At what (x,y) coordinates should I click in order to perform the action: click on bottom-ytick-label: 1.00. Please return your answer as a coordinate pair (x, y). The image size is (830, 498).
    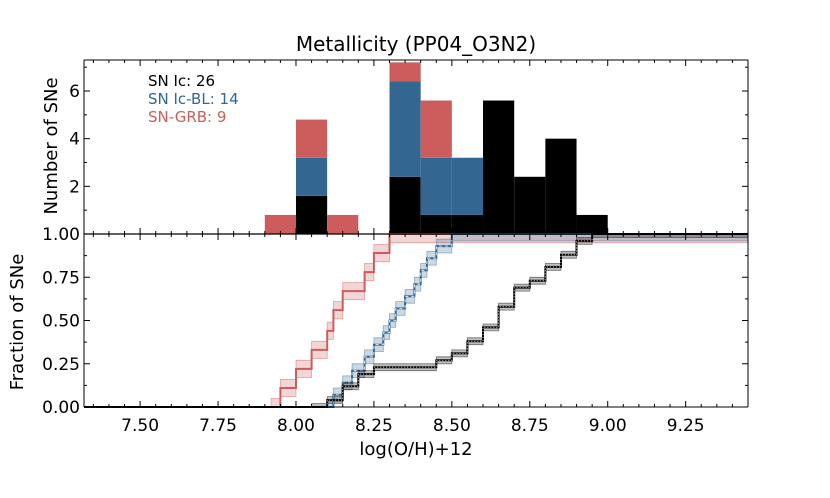
    Looking at the image, I should click on (61, 235).